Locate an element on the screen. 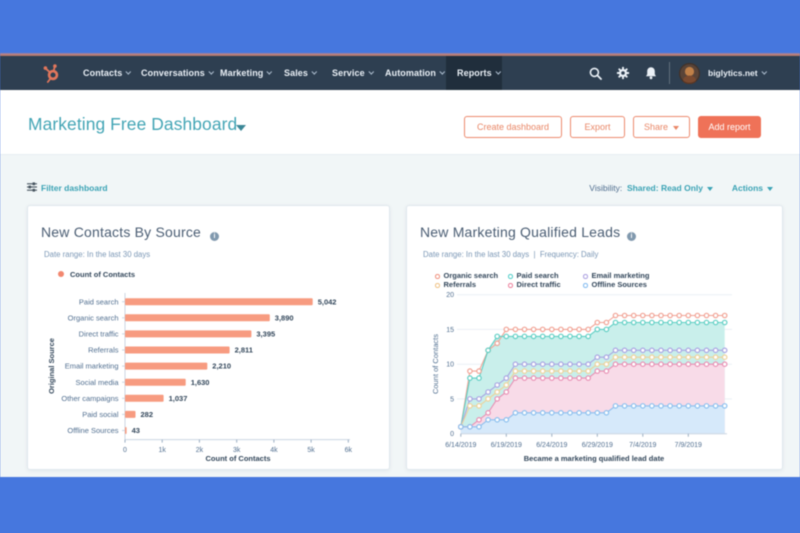 Image resolution: width=800 pixels, height=533 pixels. svg-text: Referrals is located at coordinates (103, 350).